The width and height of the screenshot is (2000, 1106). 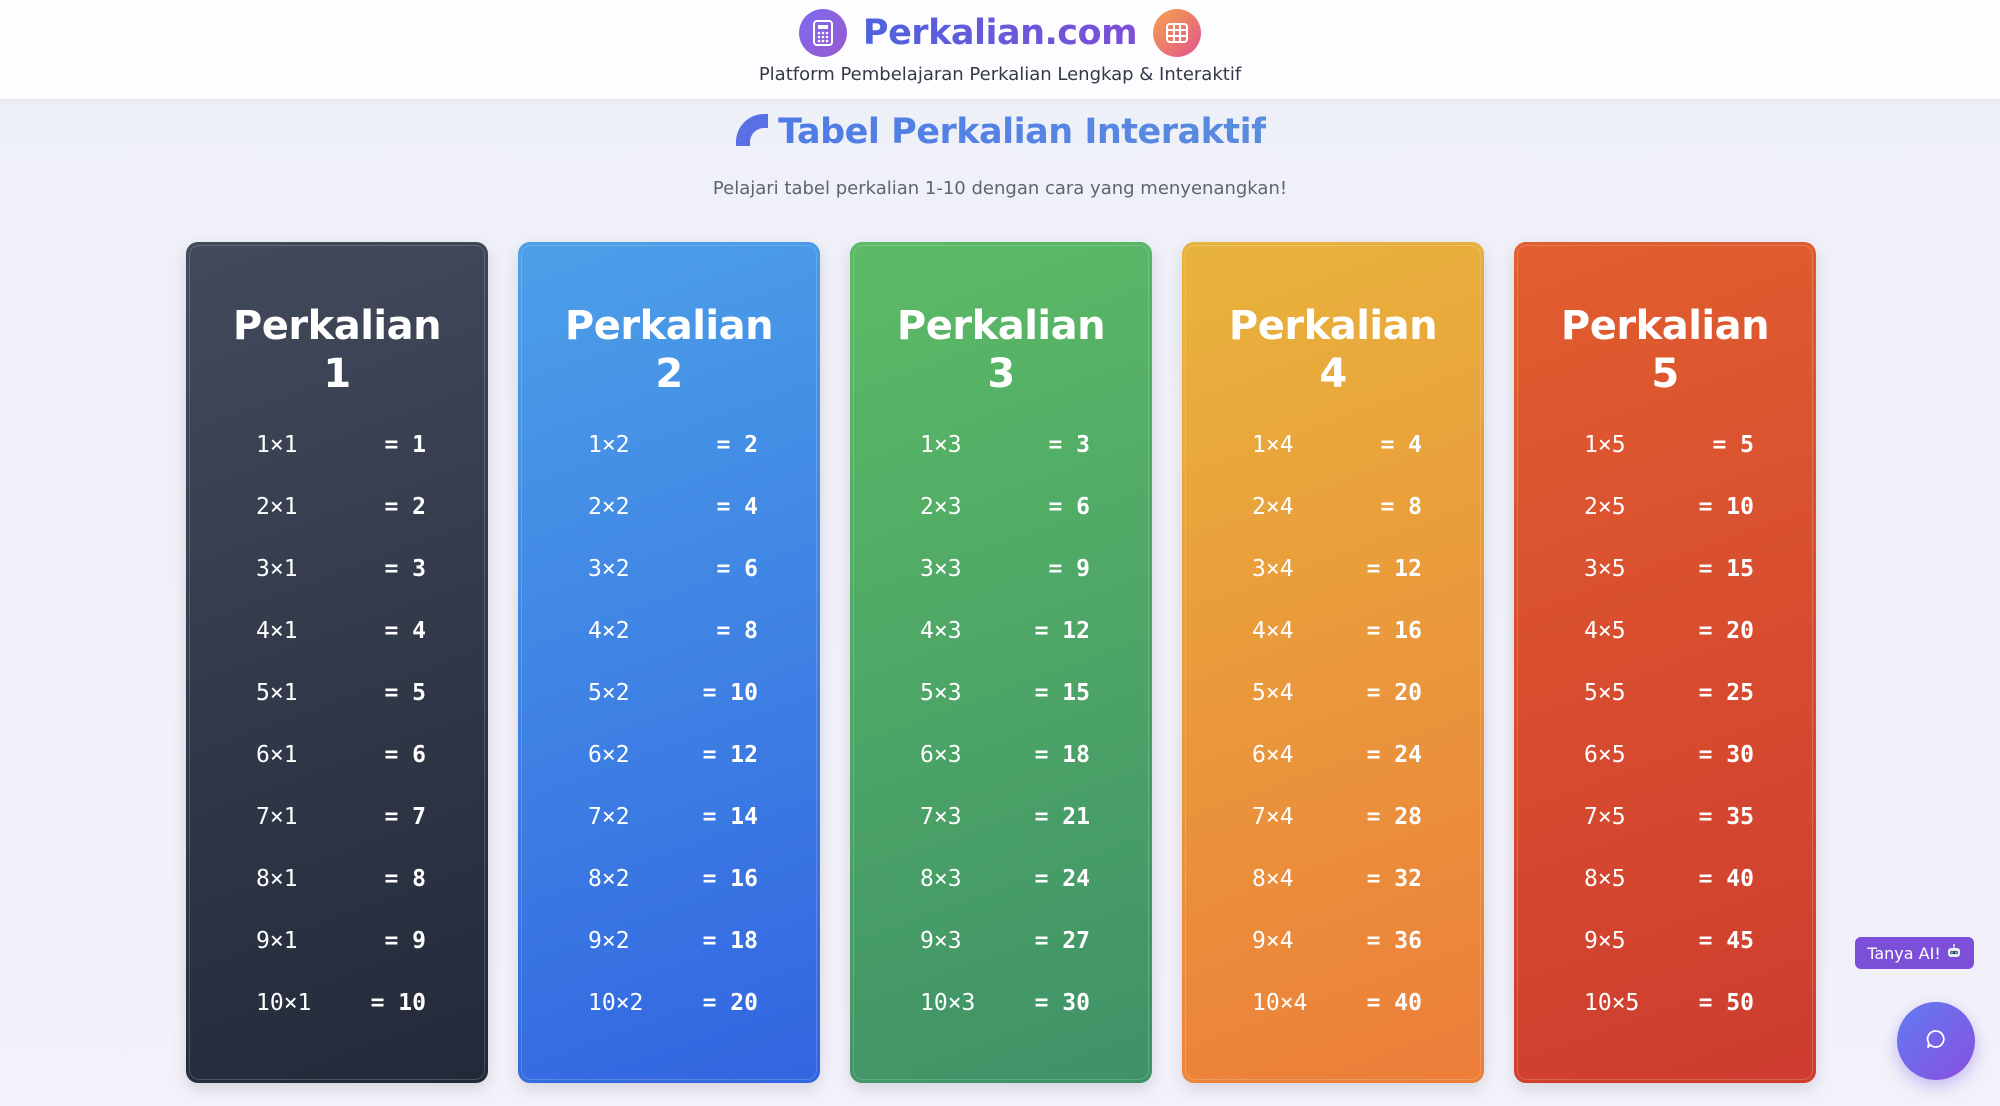 What do you see at coordinates (1062, 941) in the screenshot?
I see `row-result: = 27` at bounding box center [1062, 941].